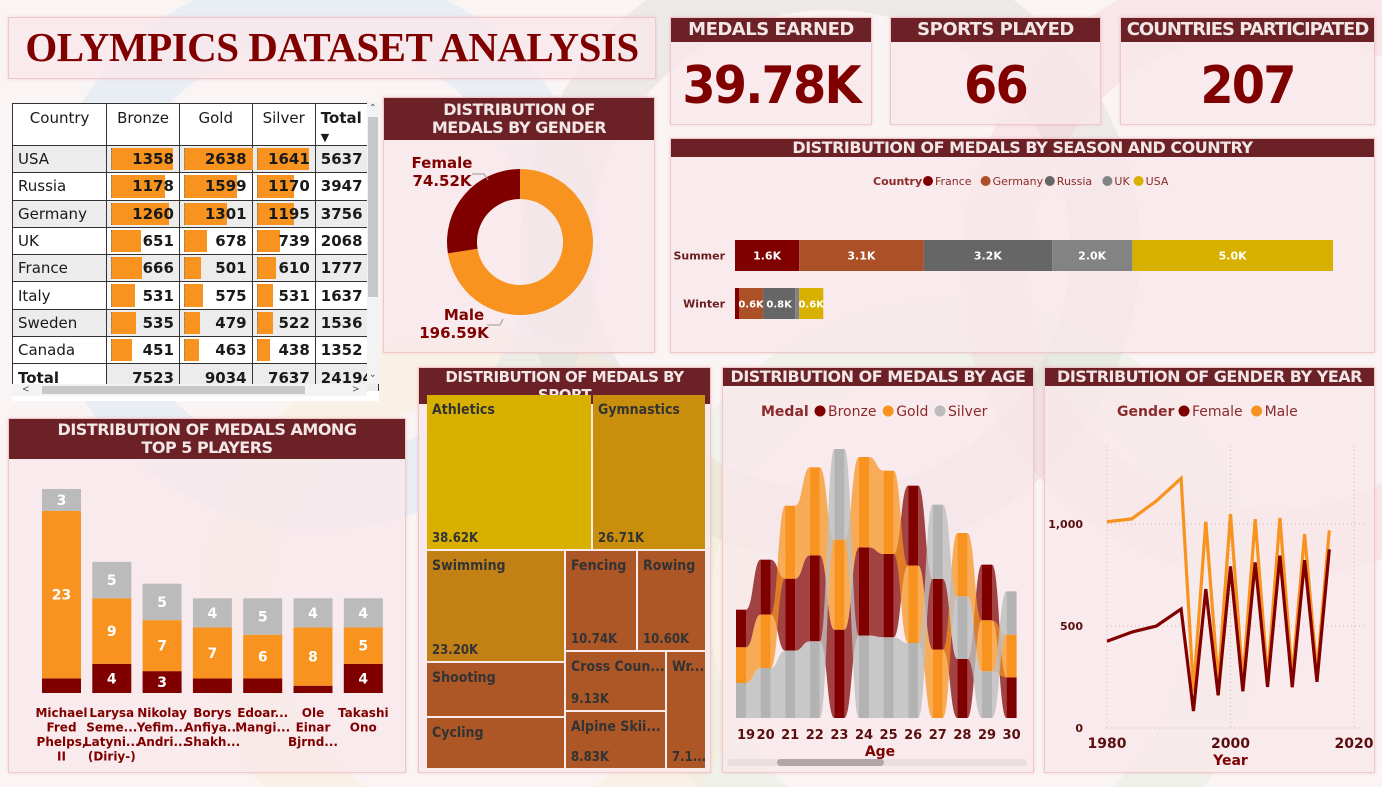 The image size is (1382, 787). What do you see at coordinates (940, 411) in the screenshot?
I see `legend-marker-silver` at bounding box center [940, 411].